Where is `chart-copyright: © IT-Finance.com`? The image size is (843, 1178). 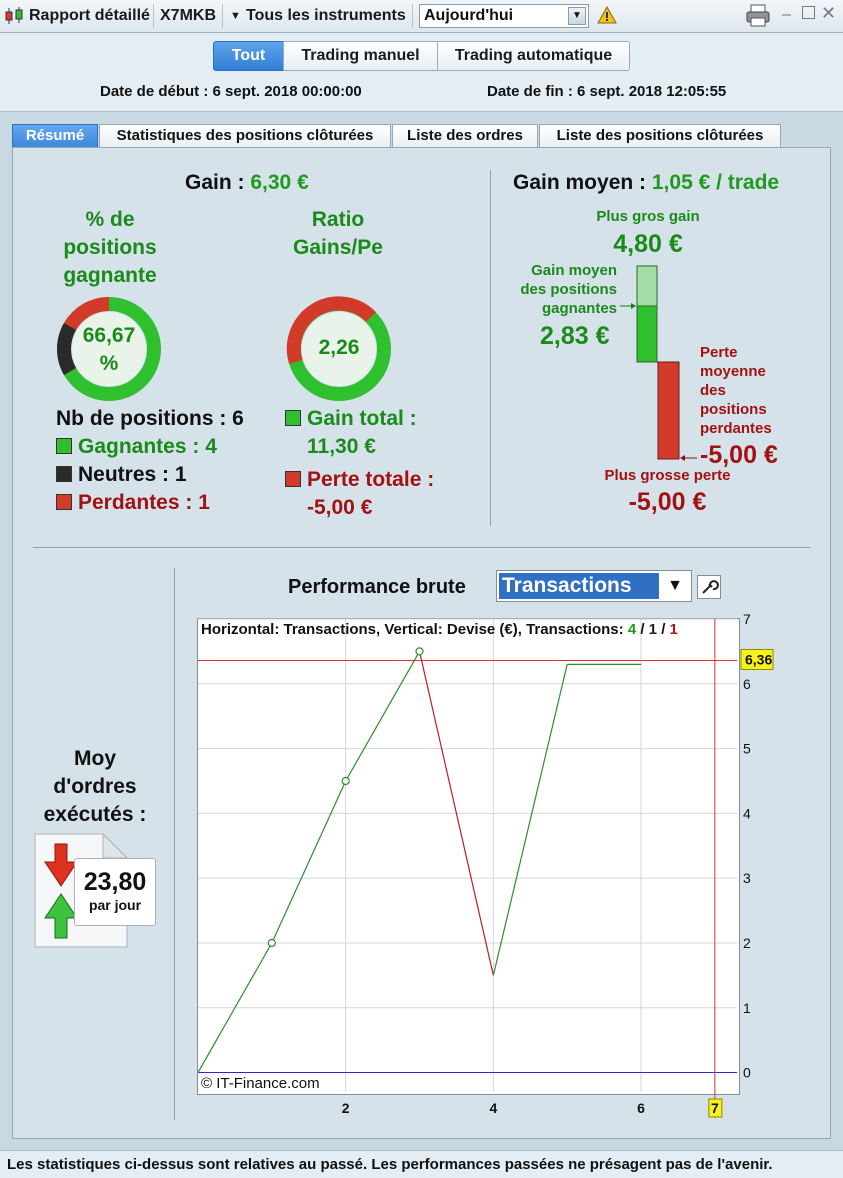
chart-copyright: © IT-Finance.com is located at coordinates (260, 1083).